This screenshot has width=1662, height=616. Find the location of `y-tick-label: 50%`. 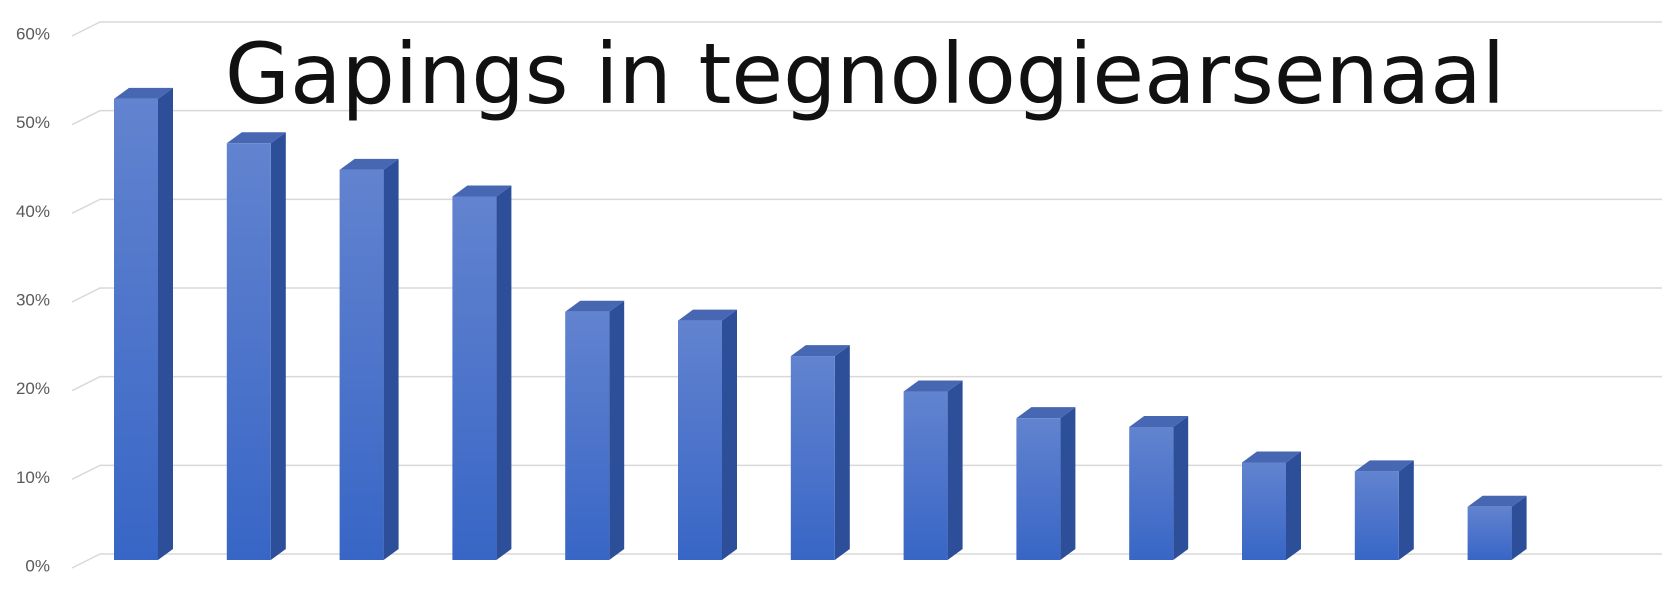

y-tick-label: 50% is located at coordinates (33, 122).